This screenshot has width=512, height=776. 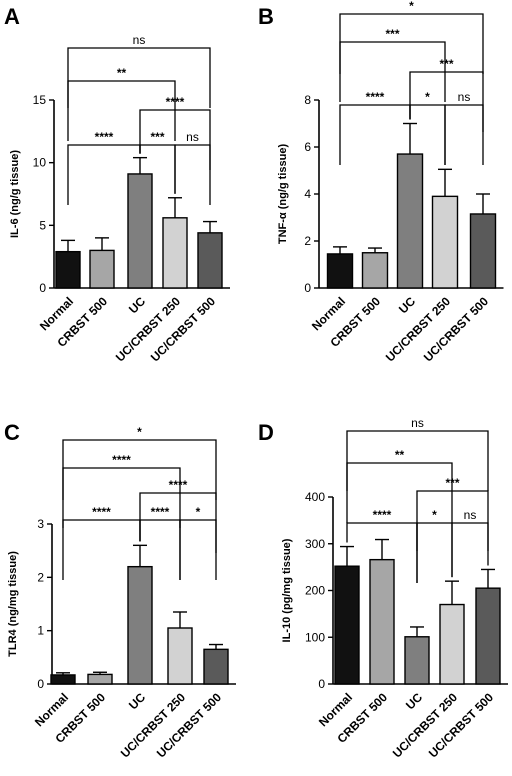 I want to click on y-tick-label: 1, so click(x=40, y=631).